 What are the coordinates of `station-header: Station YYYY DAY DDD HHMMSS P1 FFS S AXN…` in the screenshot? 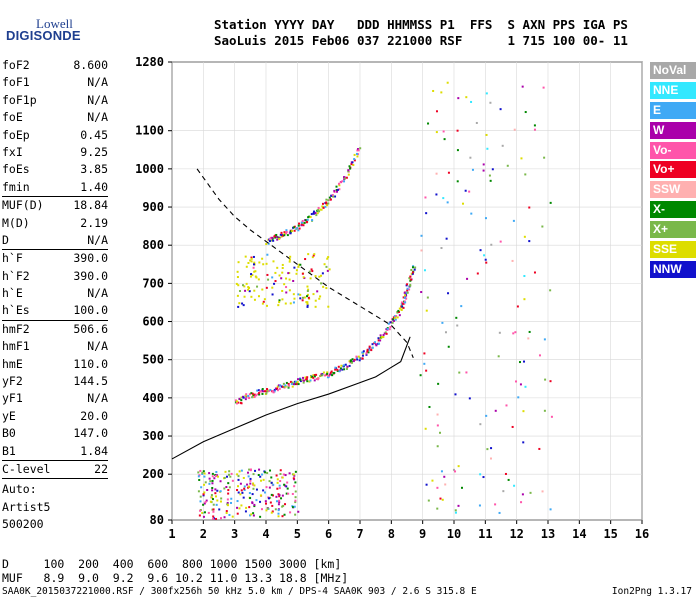 It's located at (421, 33).